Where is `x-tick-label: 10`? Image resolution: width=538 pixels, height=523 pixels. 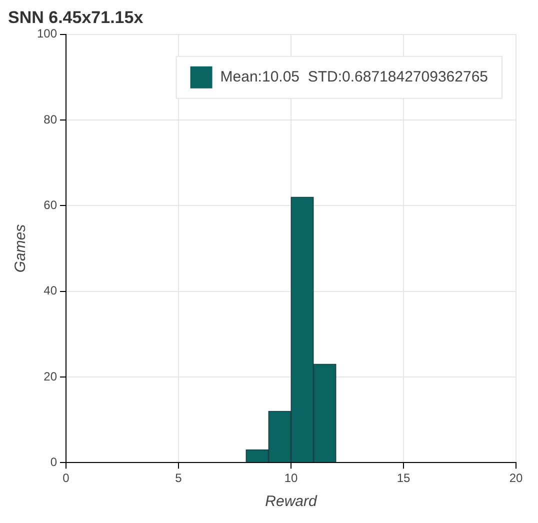
x-tick-label: 10 is located at coordinates (291, 478).